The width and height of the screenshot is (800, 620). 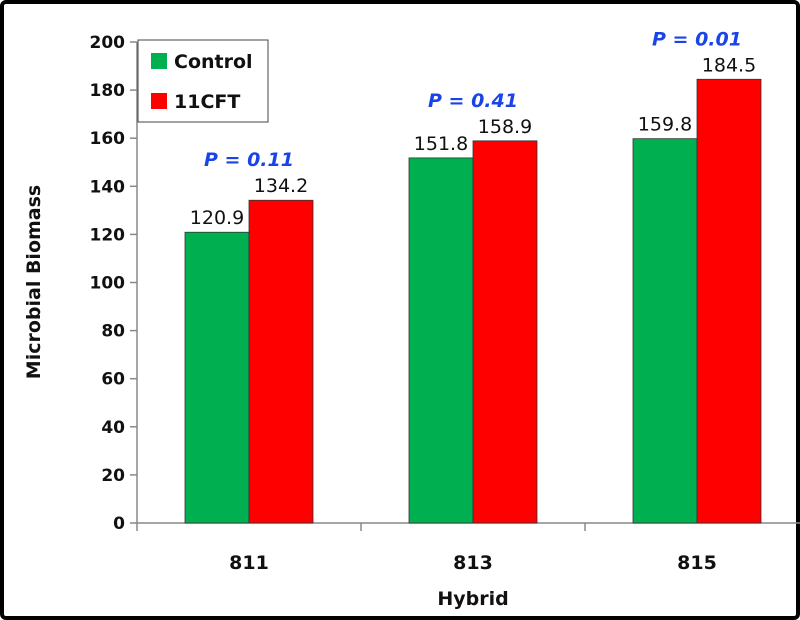 What do you see at coordinates (249, 160) in the screenshot?
I see `p-value-label-811: P = 0.11` at bounding box center [249, 160].